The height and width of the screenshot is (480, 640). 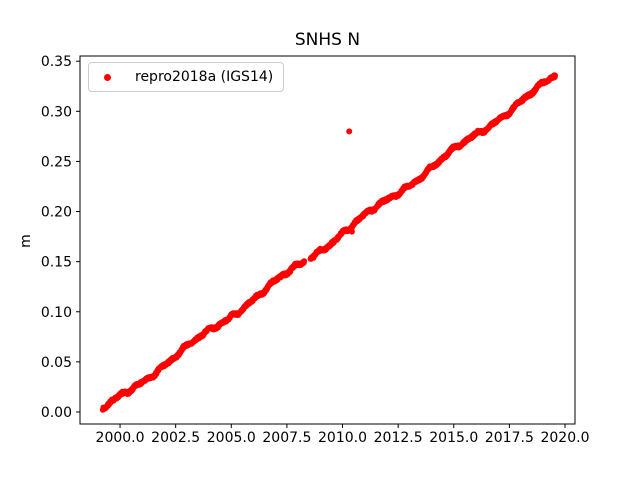 I want to click on y-tick-label: 0.30, so click(x=56, y=112).